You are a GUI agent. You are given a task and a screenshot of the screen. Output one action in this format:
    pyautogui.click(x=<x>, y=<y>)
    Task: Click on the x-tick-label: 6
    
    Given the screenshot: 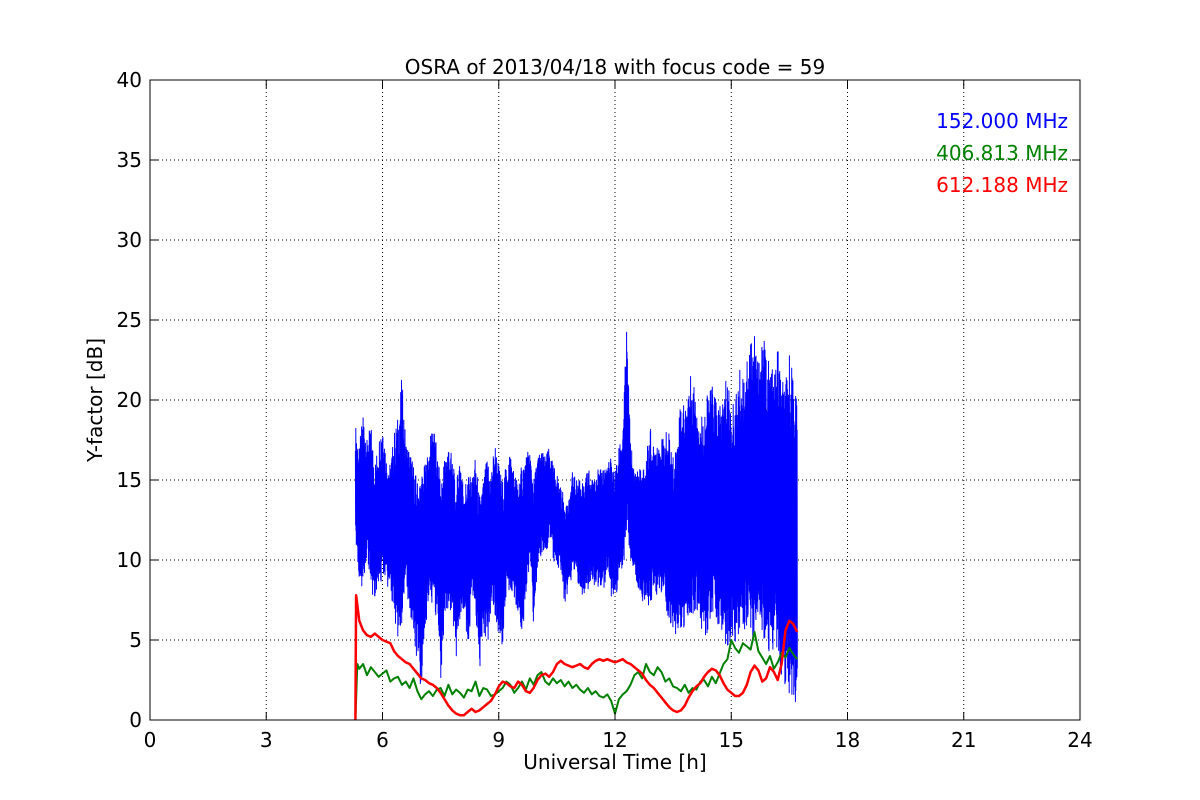 What is the action you would take?
    pyautogui.click(x=382, y=740)
    